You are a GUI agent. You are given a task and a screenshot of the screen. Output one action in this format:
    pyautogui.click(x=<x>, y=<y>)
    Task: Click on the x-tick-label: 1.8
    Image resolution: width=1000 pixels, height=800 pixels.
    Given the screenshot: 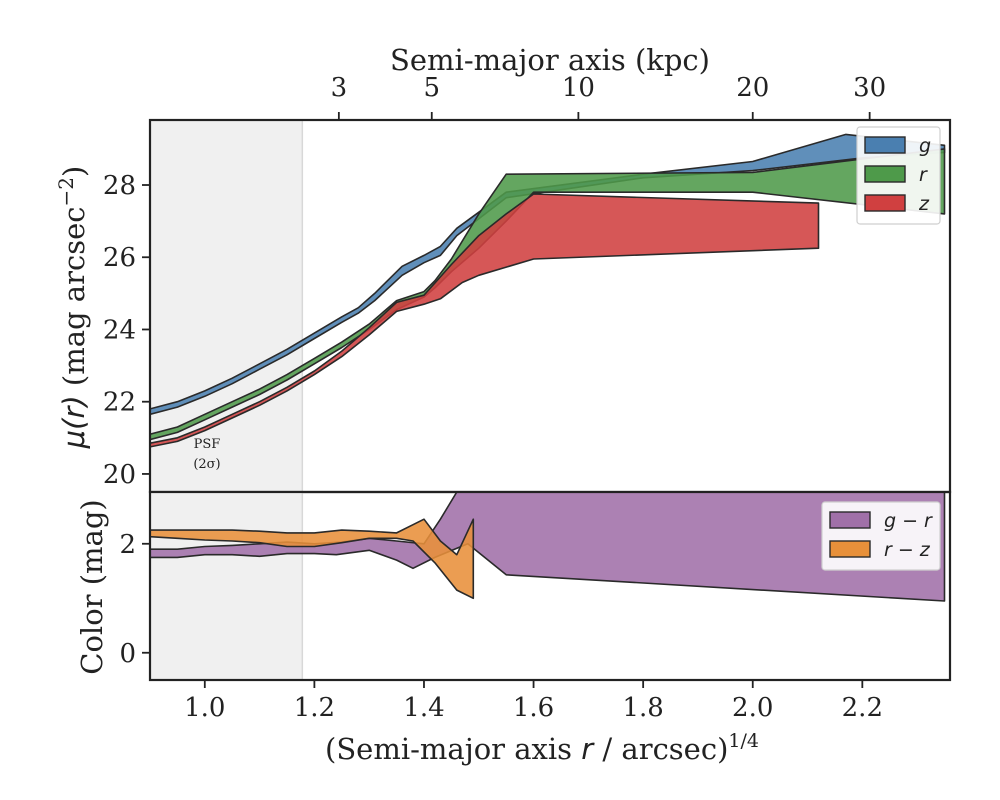 What is the action you would take?
    pyautogui.click(x=642, y=708)
    